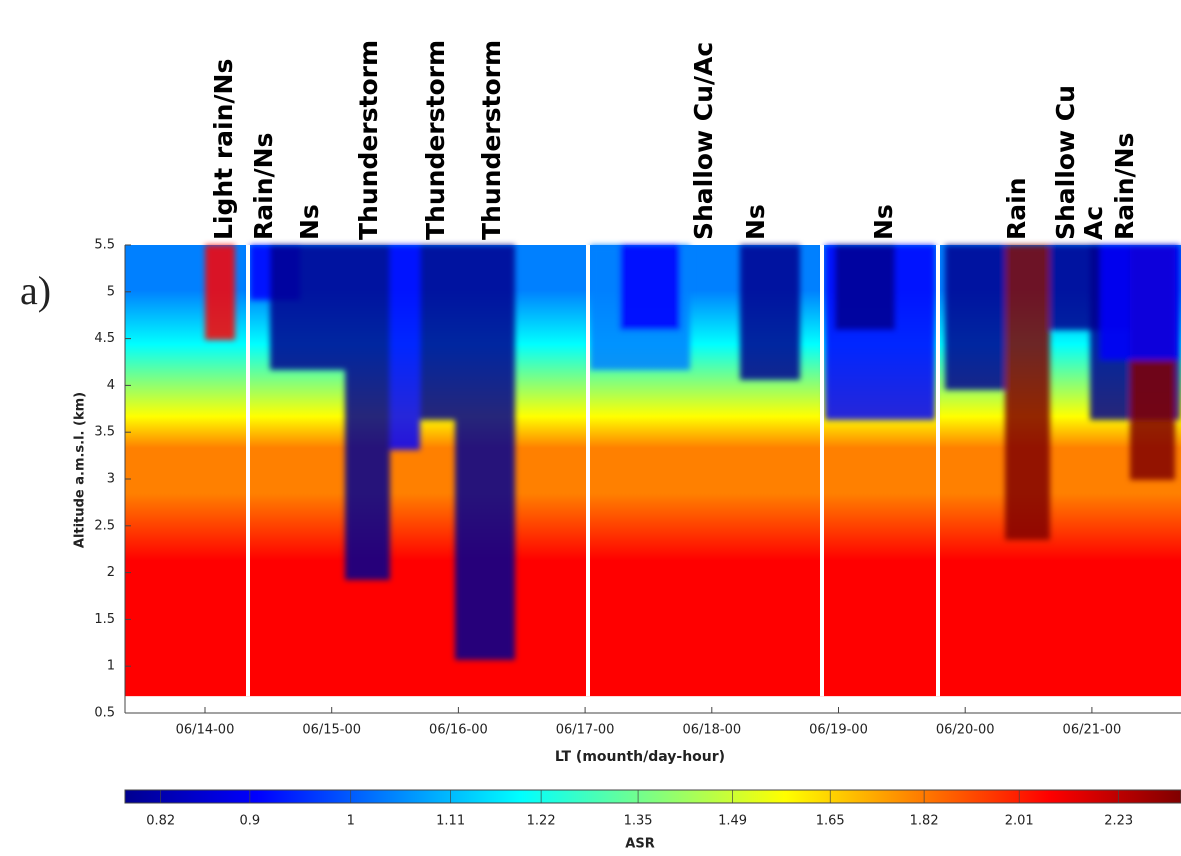 The image size is (1181, 856). Describe the element at coordinates (1092, 730) in the screenshot. I see `x-tick-label: 06/21-00` at that location.